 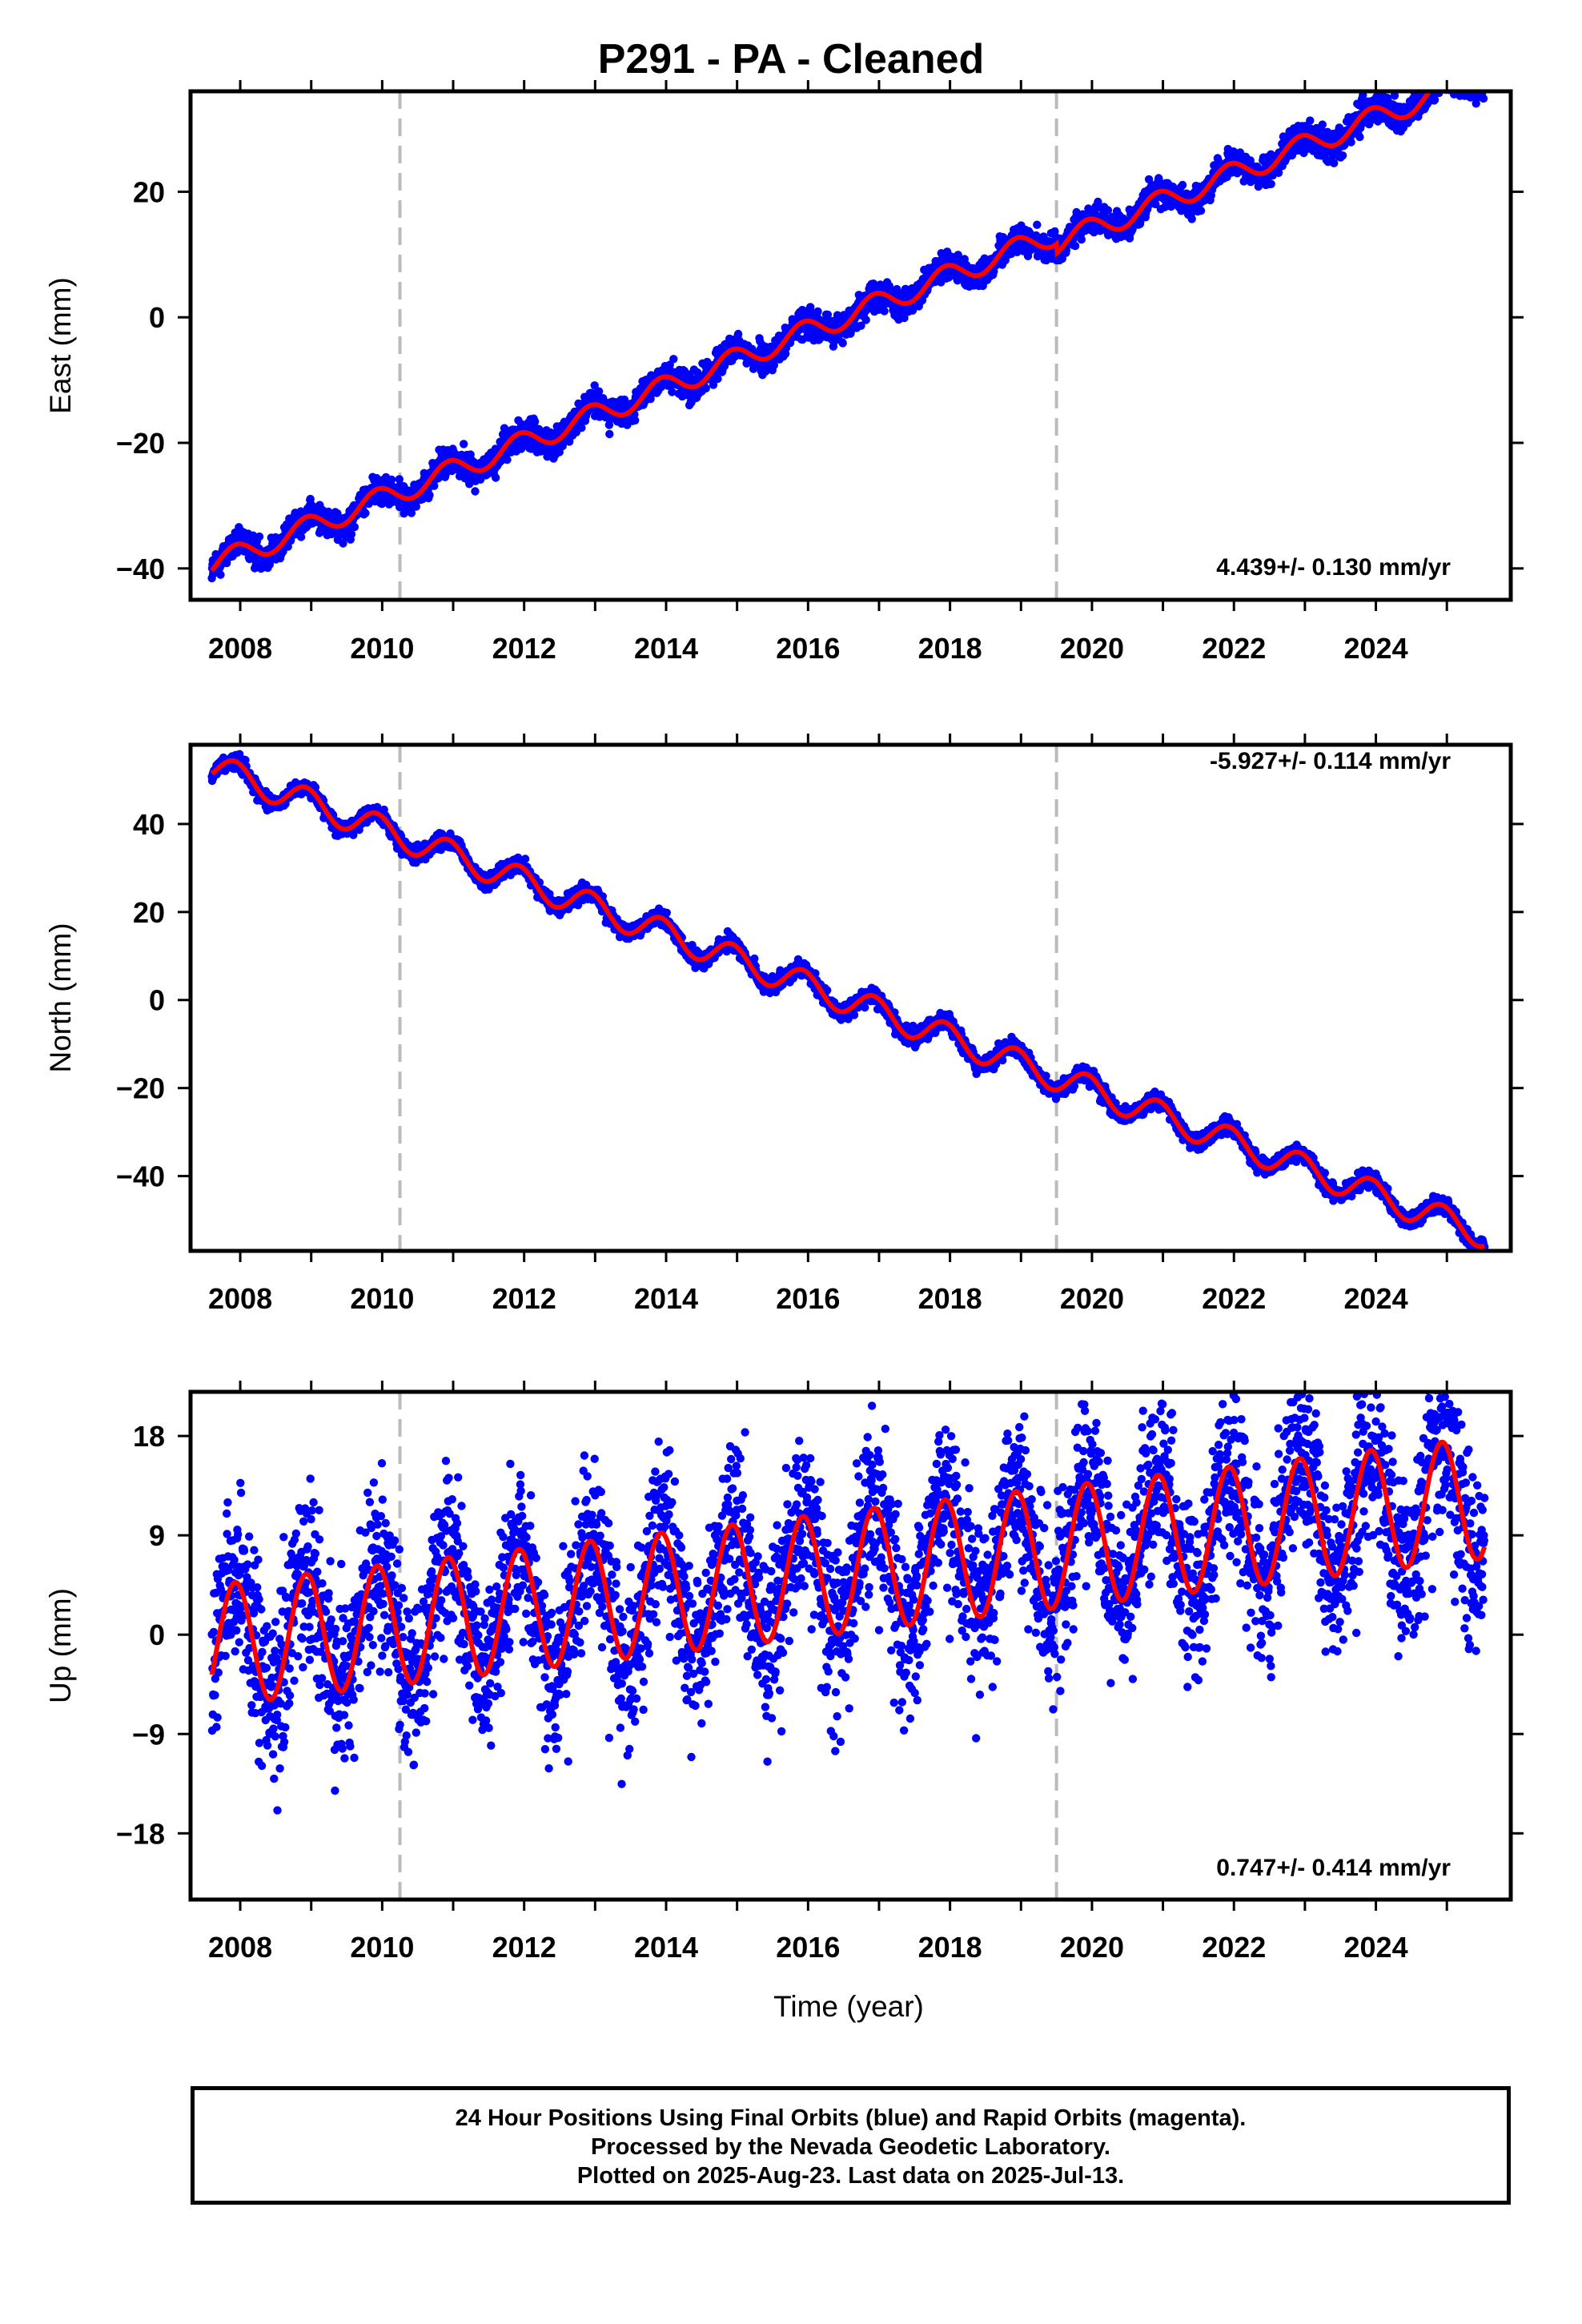 I want to click on x-tick-label: 2012, so click(x=524, y=648).